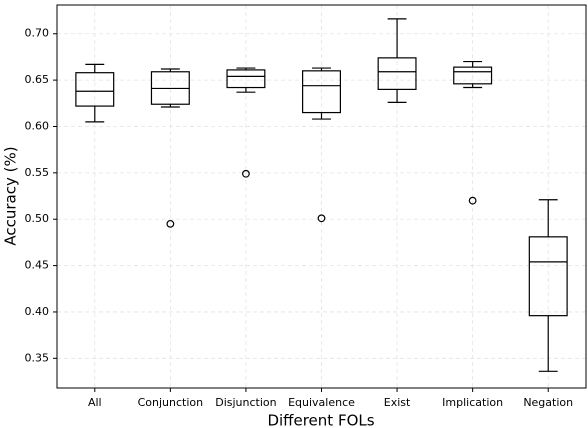 The height and width of the screenshot is (428, 588). Describe the element at coordinates (37, 357) in the screenshot. I see `y-tick-label: 0.35` at that location.